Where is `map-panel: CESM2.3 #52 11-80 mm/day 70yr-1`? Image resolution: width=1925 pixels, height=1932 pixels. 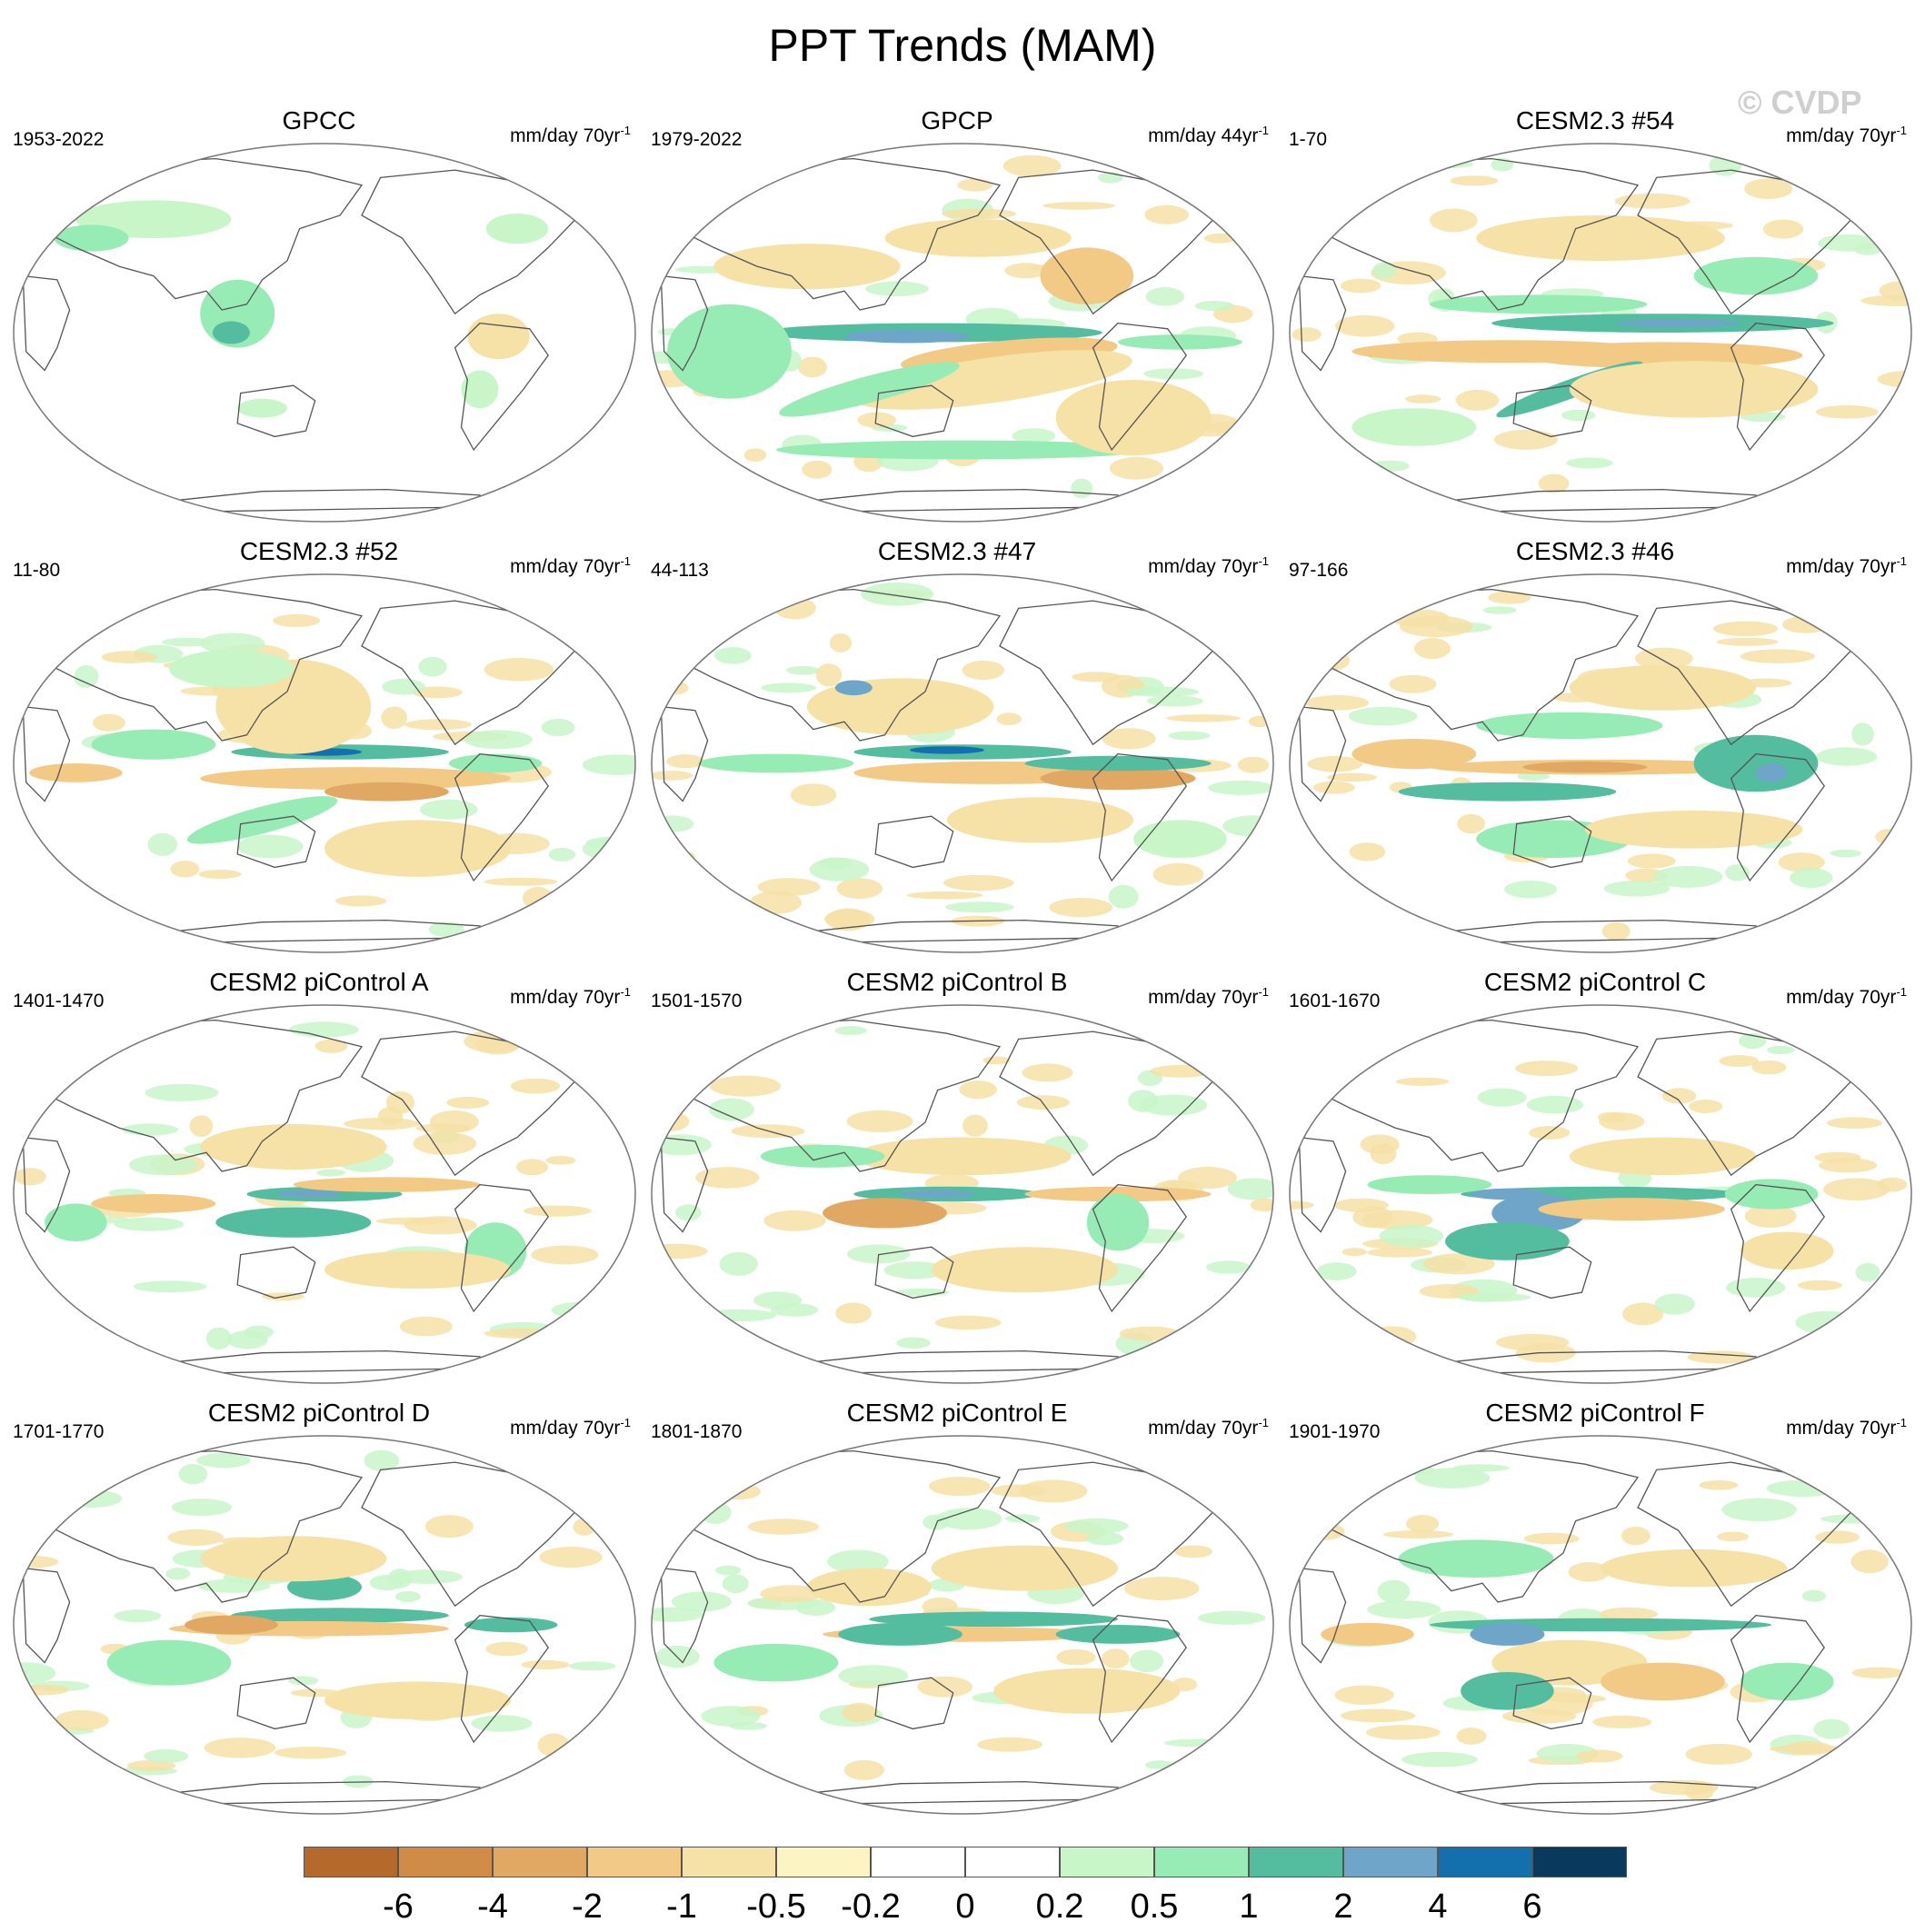
map-panel: CESM2.3 #52 11-80 mm/day 70yr-1 is located at coordinates (319, 750).